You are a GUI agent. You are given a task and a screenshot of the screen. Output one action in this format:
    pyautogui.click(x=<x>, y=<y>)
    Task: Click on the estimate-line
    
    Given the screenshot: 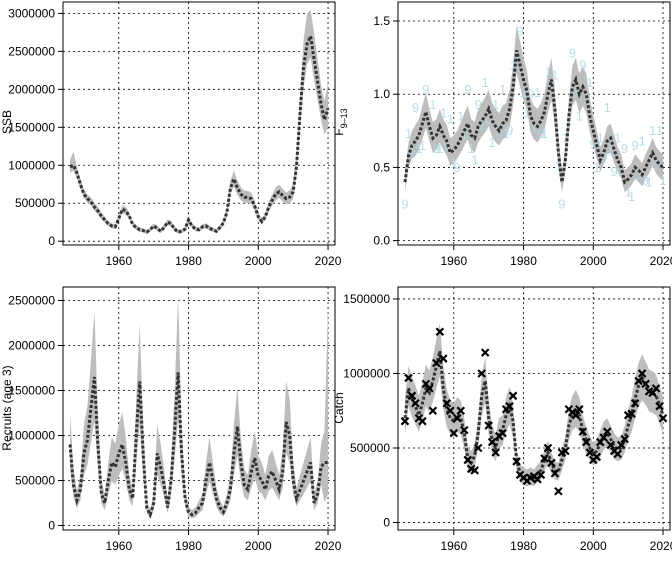 What is the action you would take?
    pyautogui.click(x=533, y=117)
    